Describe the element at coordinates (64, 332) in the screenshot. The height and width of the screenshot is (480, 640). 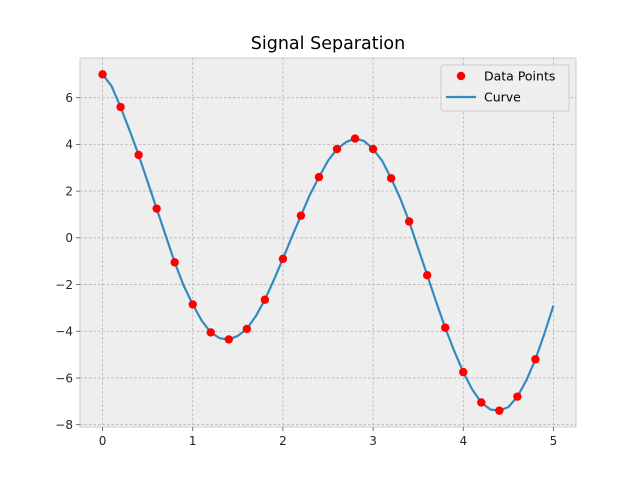
I see `y-tick-label: −4` at that location.